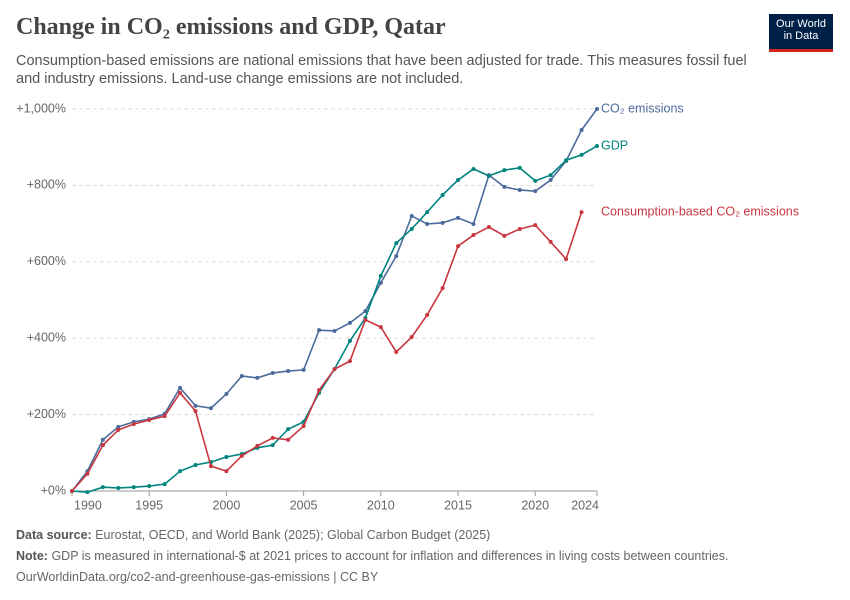  Describe the element at coordinates (642, 108) in the screenshot. I see `series-label: CO₂ emissions` at that location.